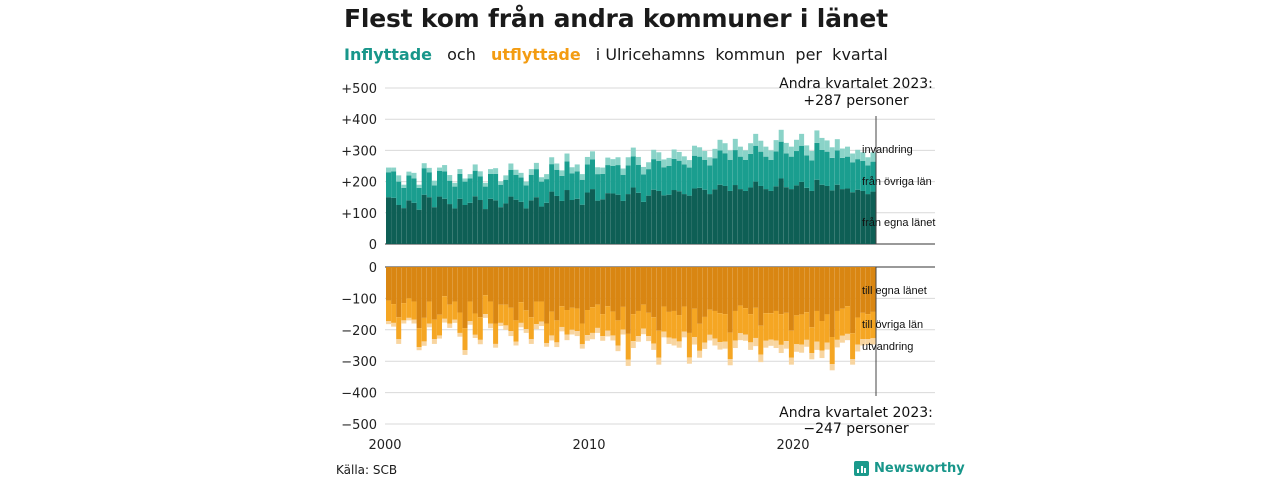 This screenshot has height=480, width=1280. Describe the element at coordinates (588, 445) in the screenshot. I see `x-tick-label: 2010` at that location.